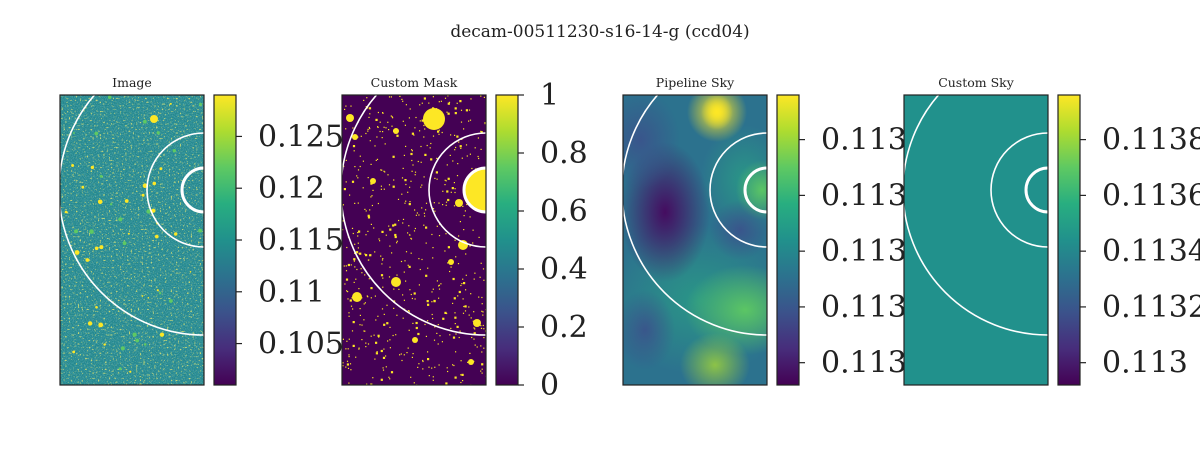 This screenshot has height=450, width=1200. I want to click on image-overlay-circles, so click(132, 215).